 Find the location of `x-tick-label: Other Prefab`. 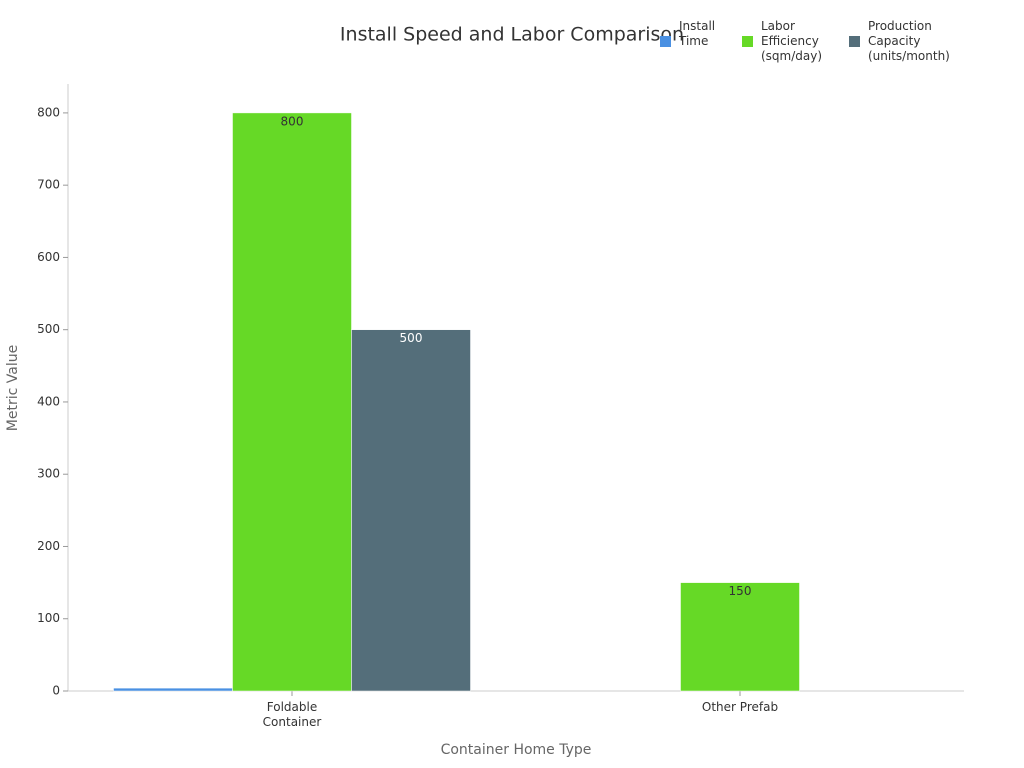

x-tick-label: Other Prefab is located at coordinates (740, 707).